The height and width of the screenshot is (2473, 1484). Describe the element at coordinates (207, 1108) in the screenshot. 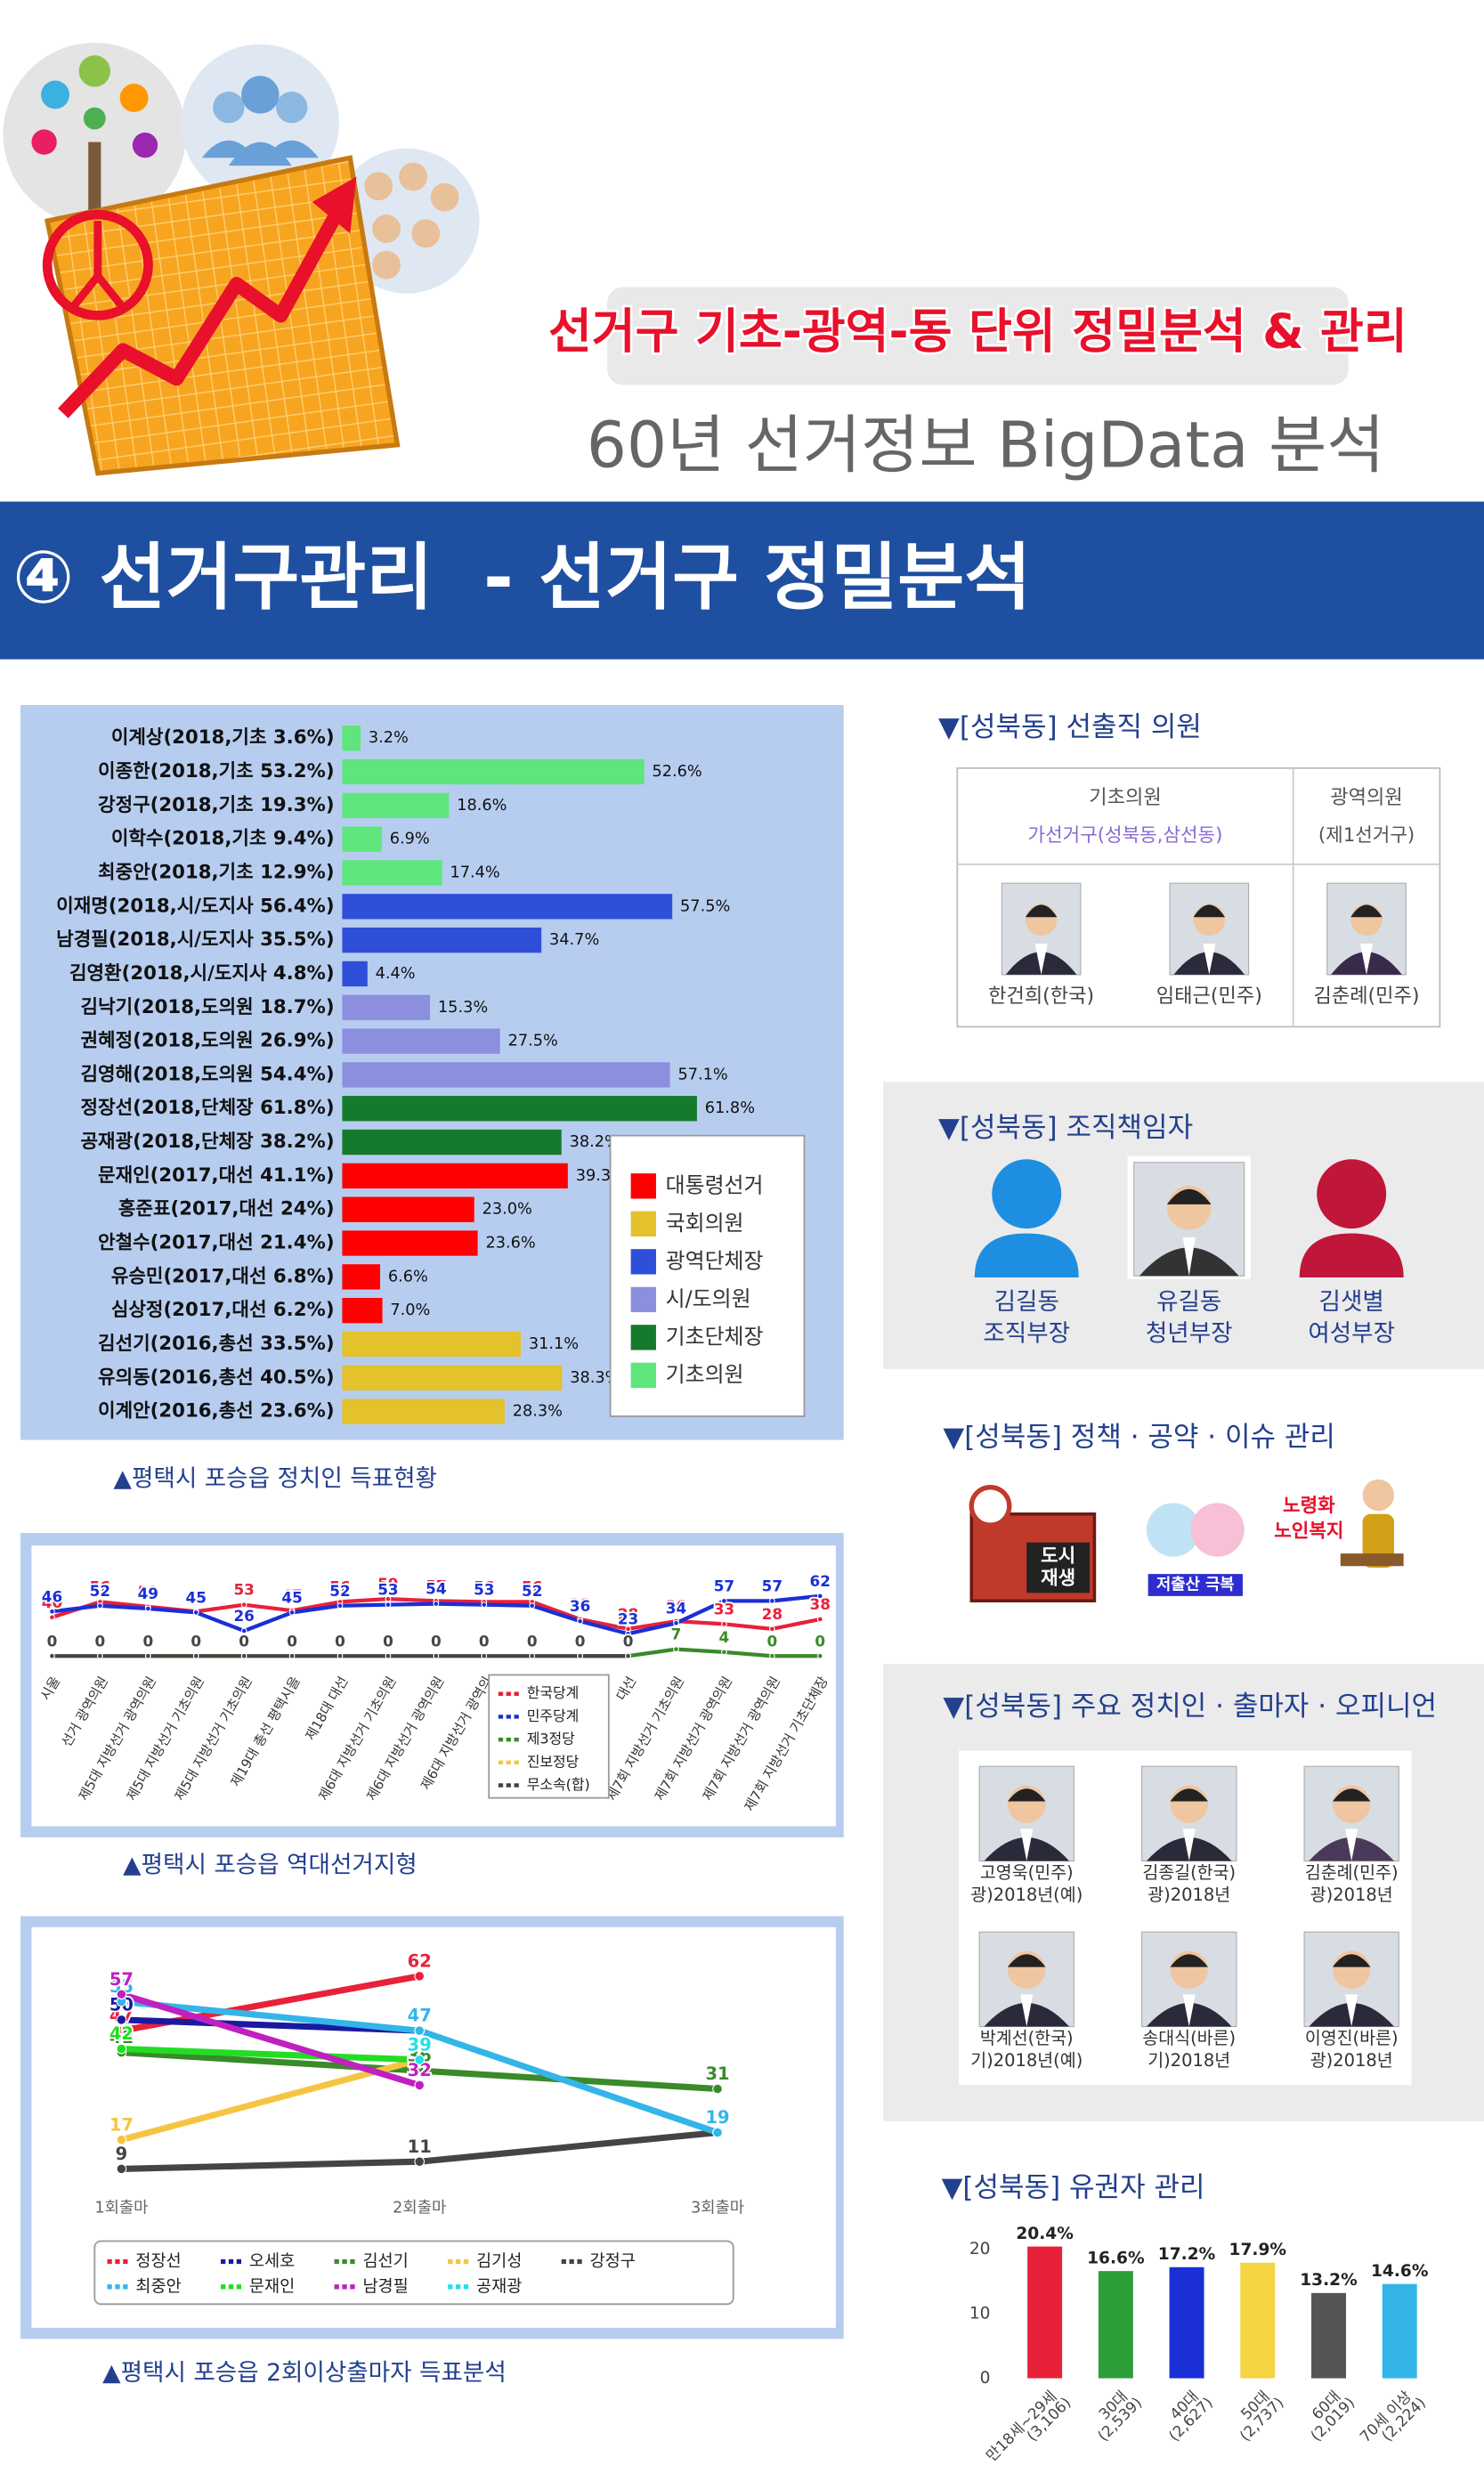

I see `bar-label: 정장선(2018,단체장 61.8%)` at that location.